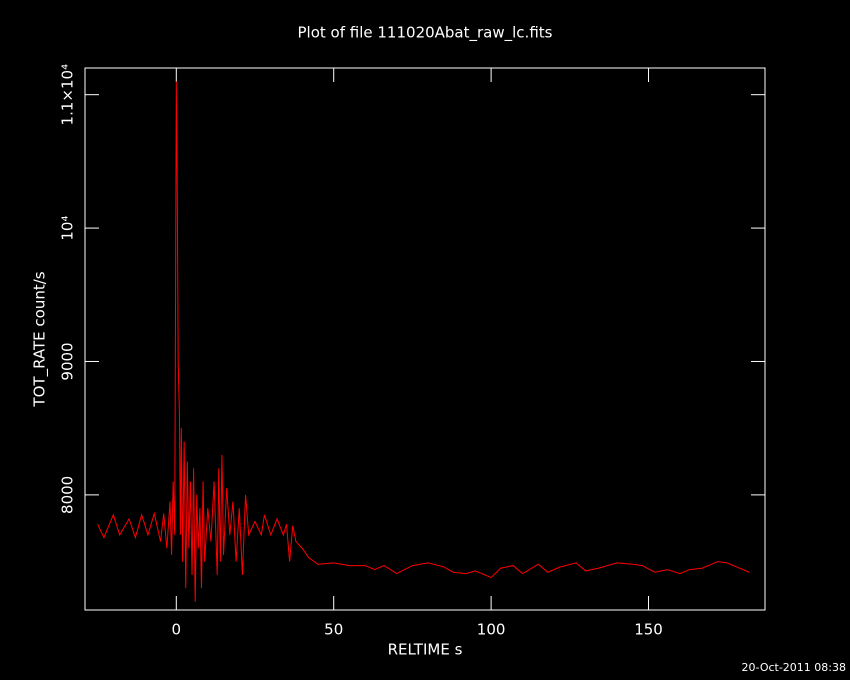 Image resolution: width=850 pixels, height=680 pixels. What do you see at coordinates (68, 95) in the screenshot?
I see `y-tick-label: 1.1×10⁴` at bounding box center [68, 95].